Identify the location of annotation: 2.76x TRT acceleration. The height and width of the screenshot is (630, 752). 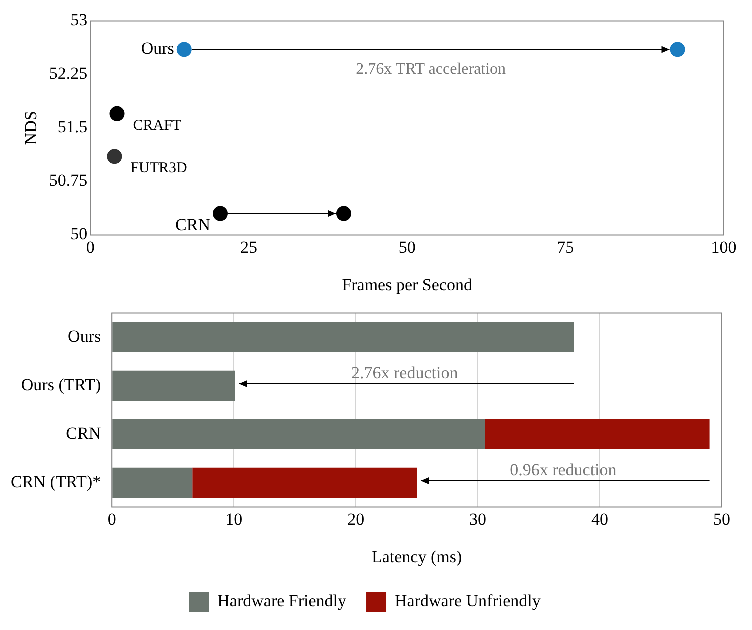
(431, 69).